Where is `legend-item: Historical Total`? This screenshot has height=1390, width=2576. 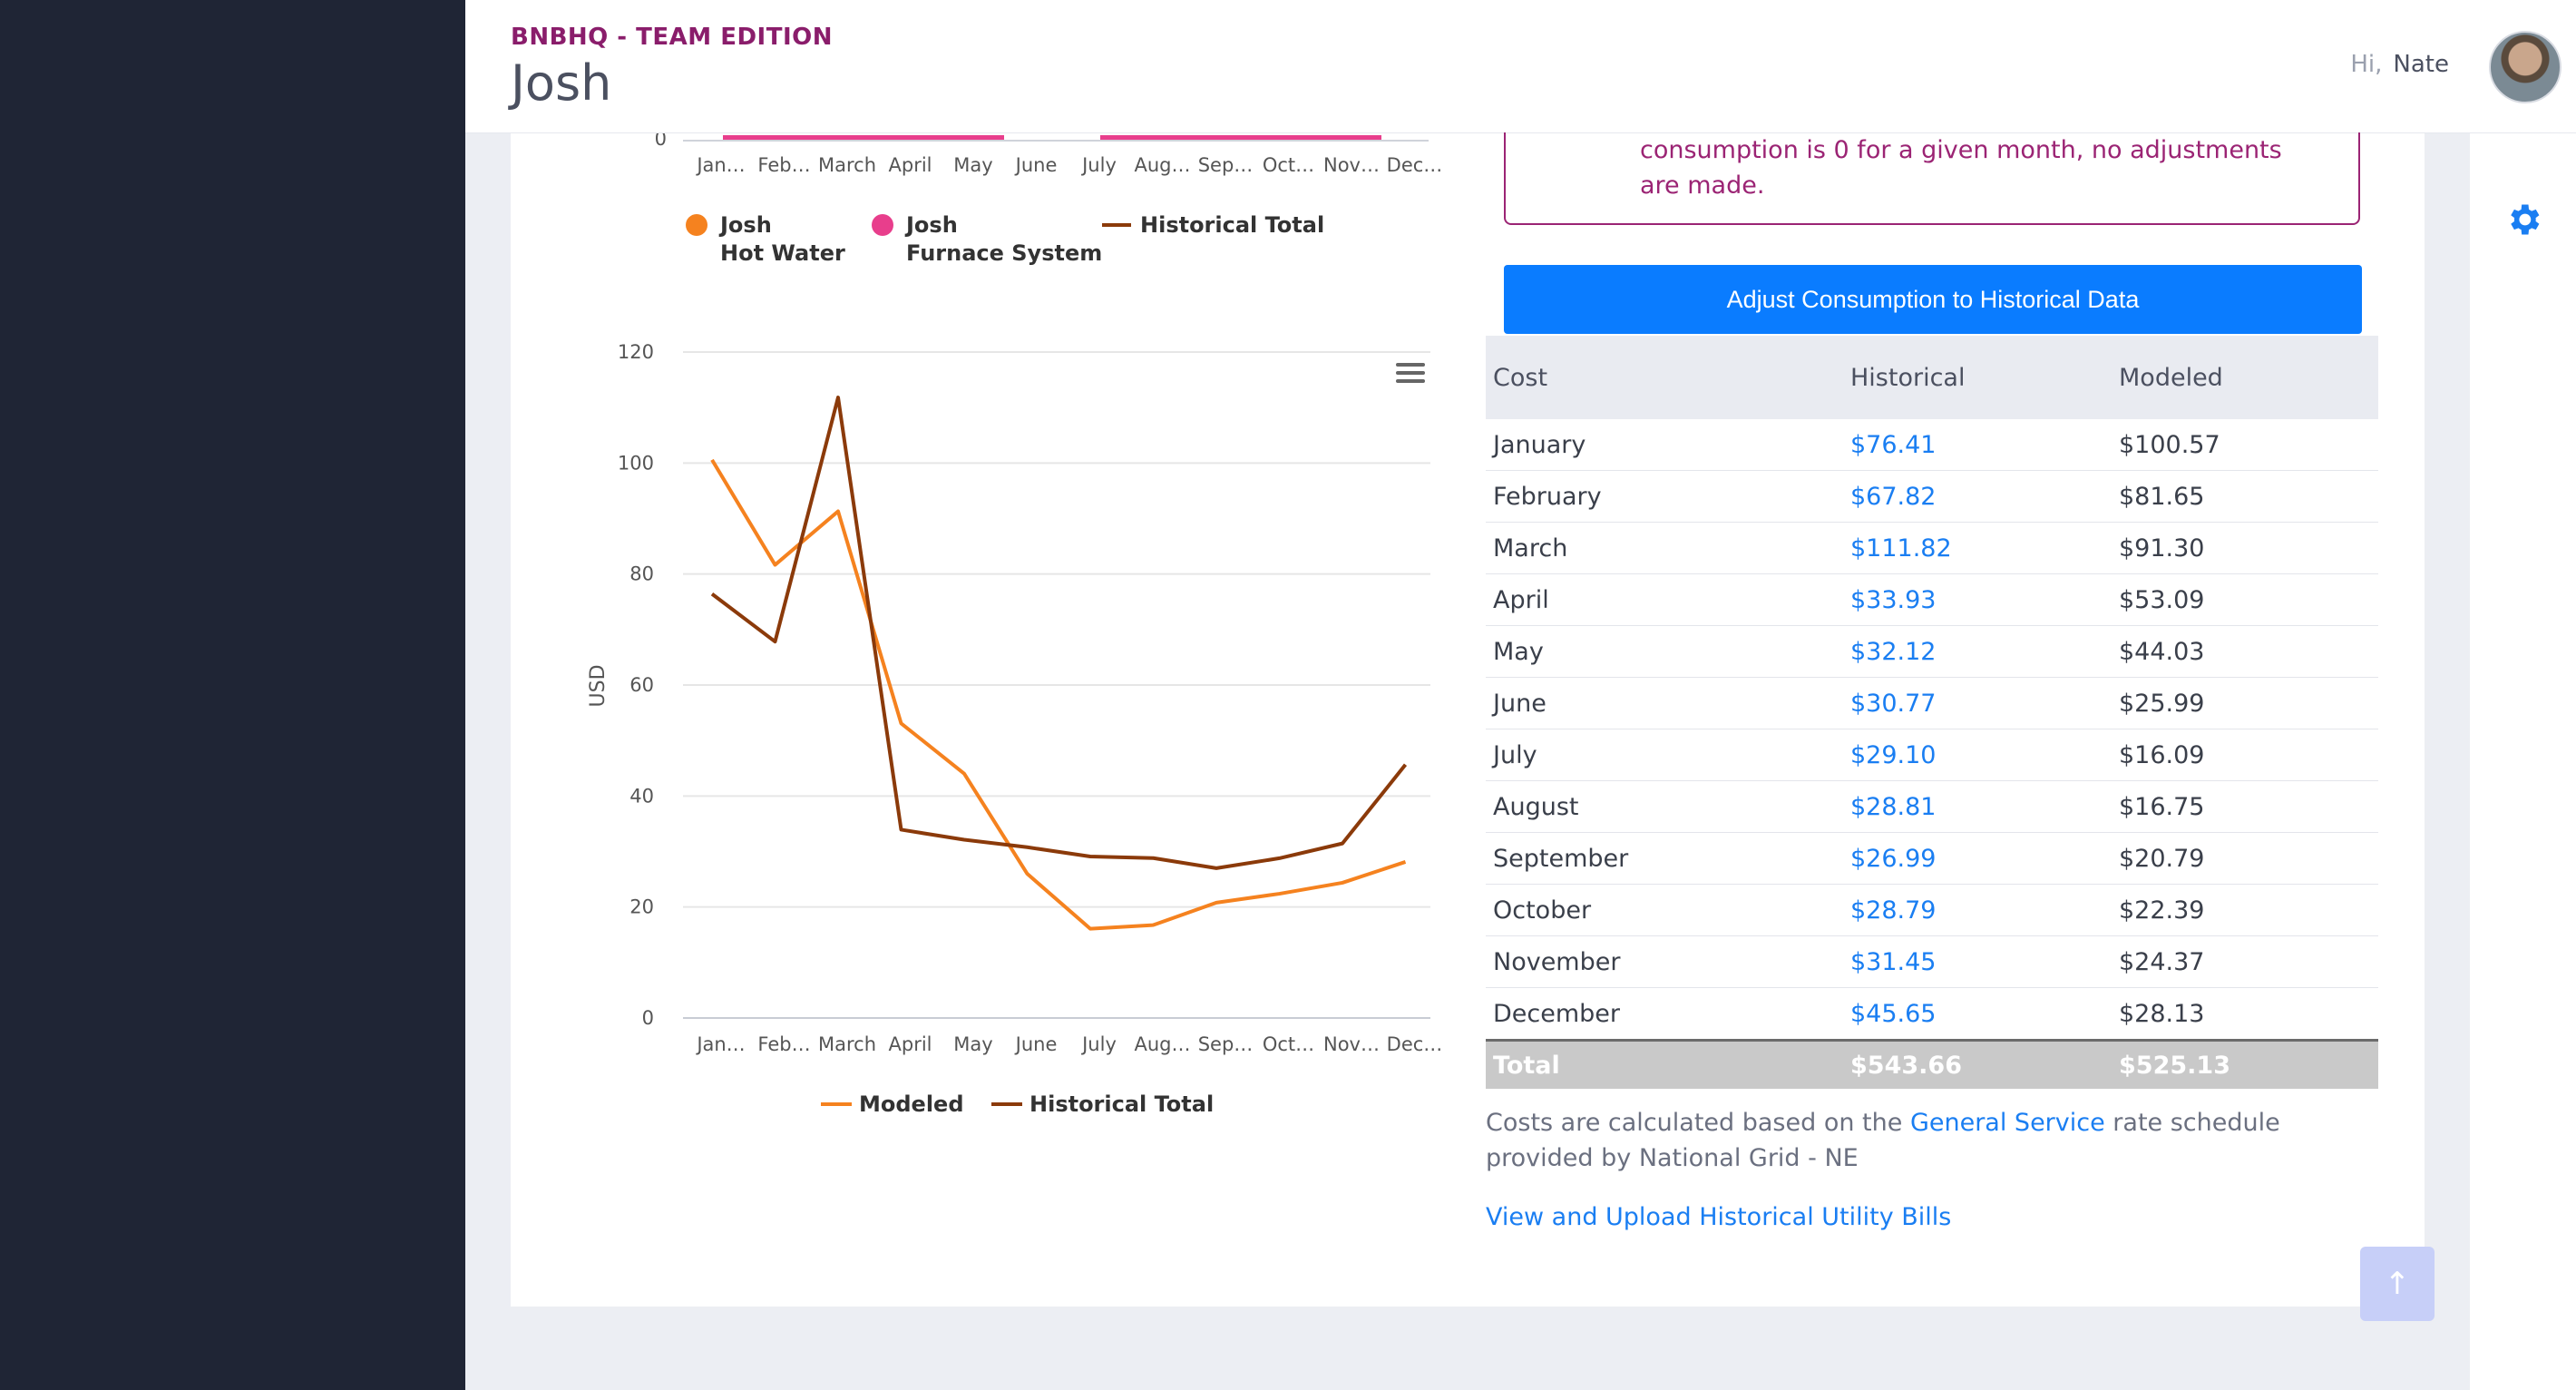
legend-item: Historical Total is located at coordinates (1102, 1104).